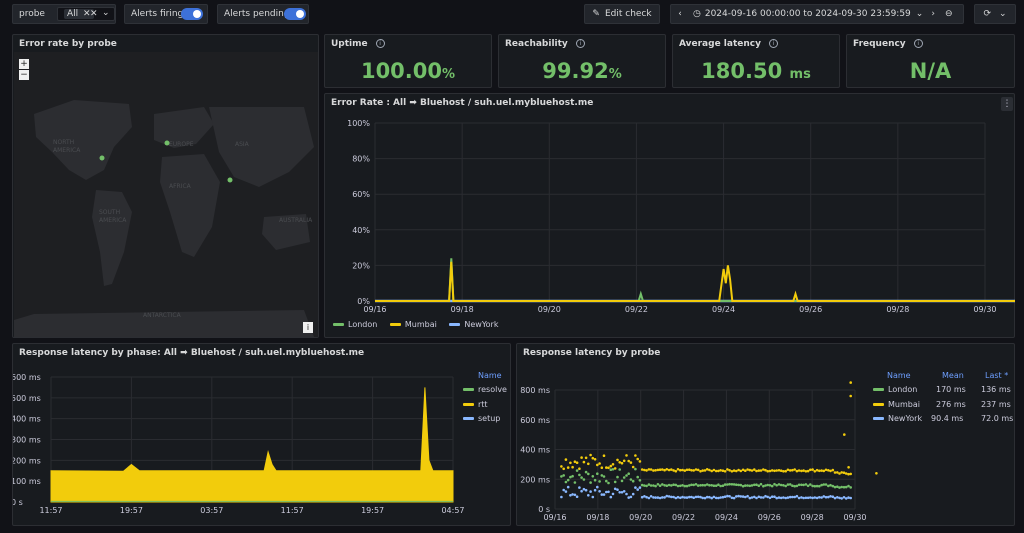  I want to click on time-forward-button: ›, so click(933, 14).